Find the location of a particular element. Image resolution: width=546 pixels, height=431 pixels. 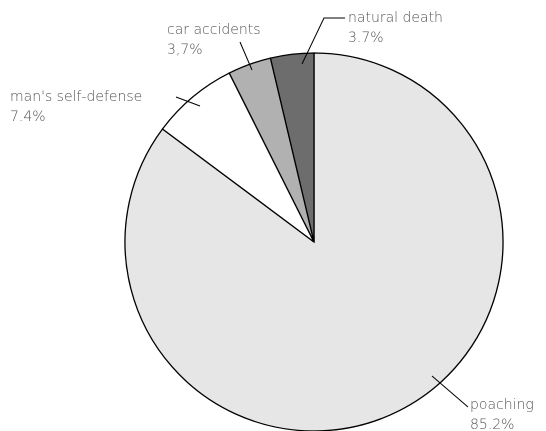

slice-label: poaching is located at coordinates (502, 405).